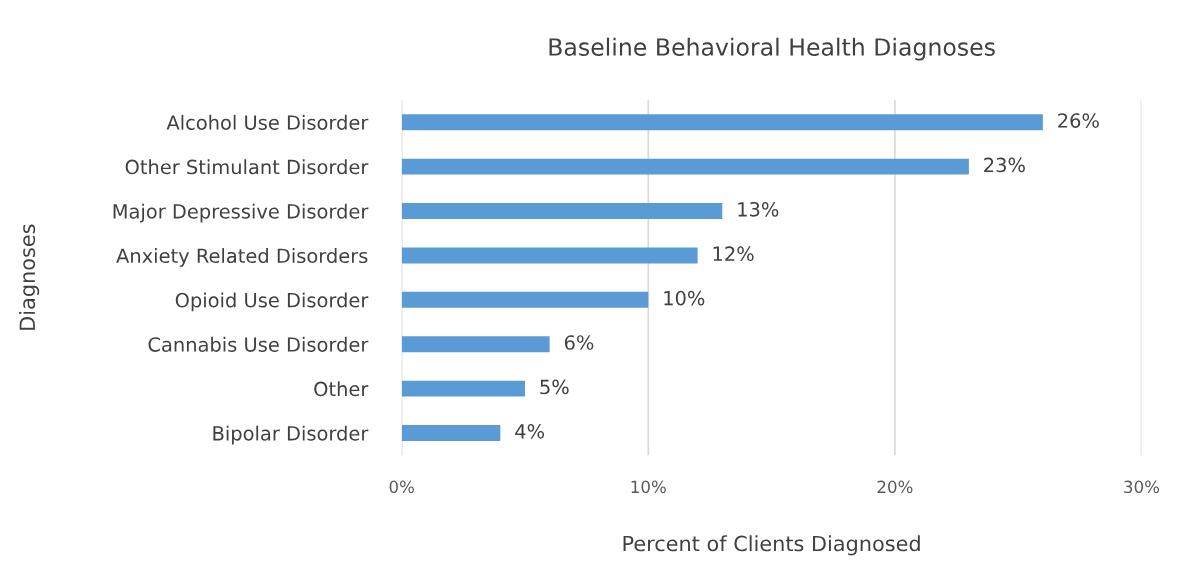 This screenshot has height=562, width=1178. I want to click on y-tick-label: Anxiety Related Disorders, so click(242, 257).